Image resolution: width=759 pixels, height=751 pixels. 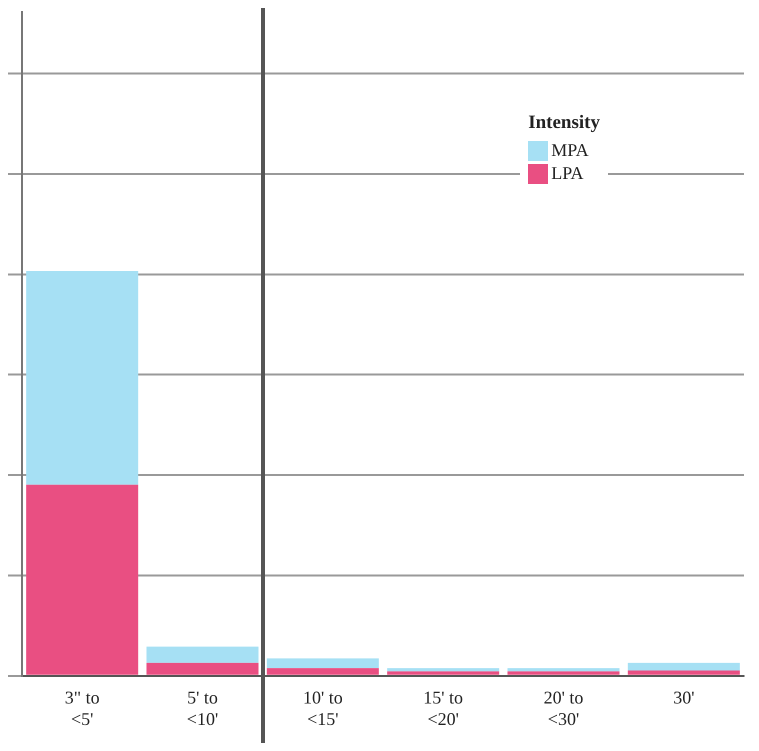 I want to click on x-tick-label: 5' to <10', so click(x=202, y=708).